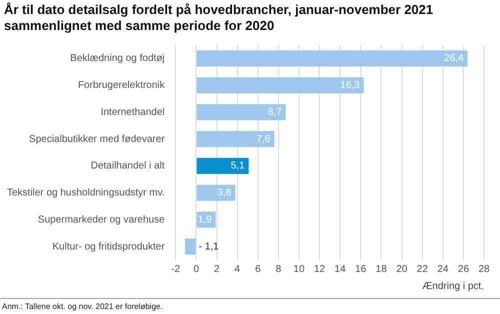 The width and height of the screenshot is (500, 314). Describe the element at coordinates (443, 269) in the screenshot. I see `x-tick-label: 24` at that location.